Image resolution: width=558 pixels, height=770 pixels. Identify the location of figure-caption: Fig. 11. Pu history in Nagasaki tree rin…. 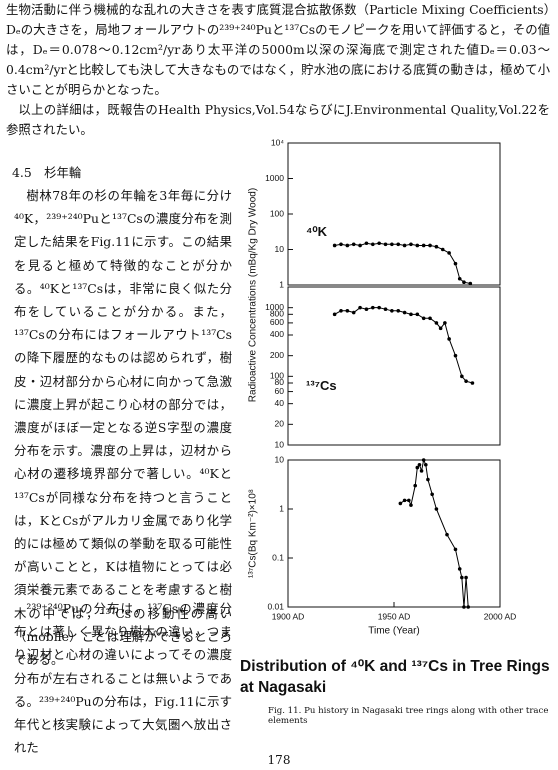
(408, 716).